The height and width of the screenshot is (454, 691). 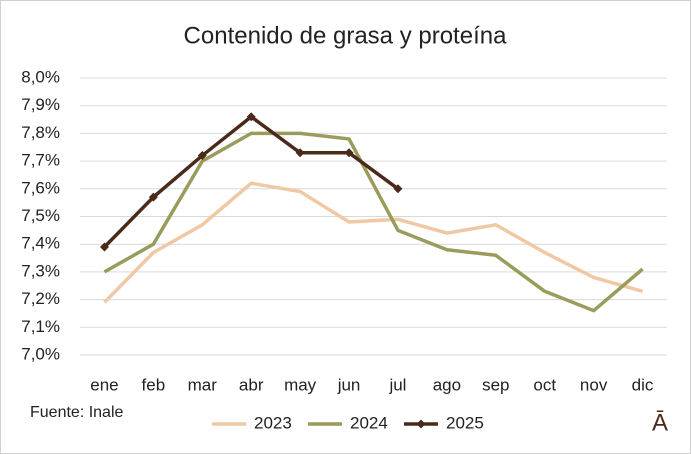 I want to click on legend-marker, so click(x=421, y=424).